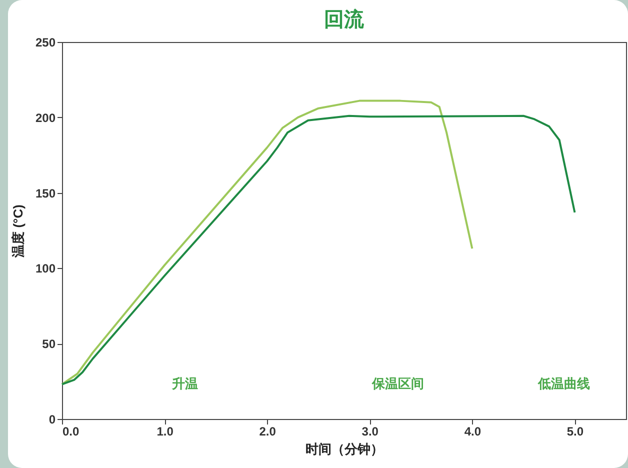 This screenshot has height=468, width=628. What do you see at coordinates (344, 19) in the screenshot?
I see `chart-title: 回流` at bounding box center [344, 19].